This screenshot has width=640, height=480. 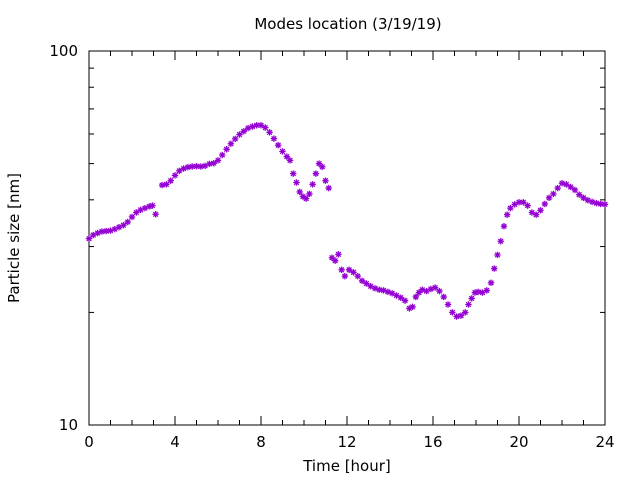 I want to click on x-tick-label: 24, so click(x=604, y=442).